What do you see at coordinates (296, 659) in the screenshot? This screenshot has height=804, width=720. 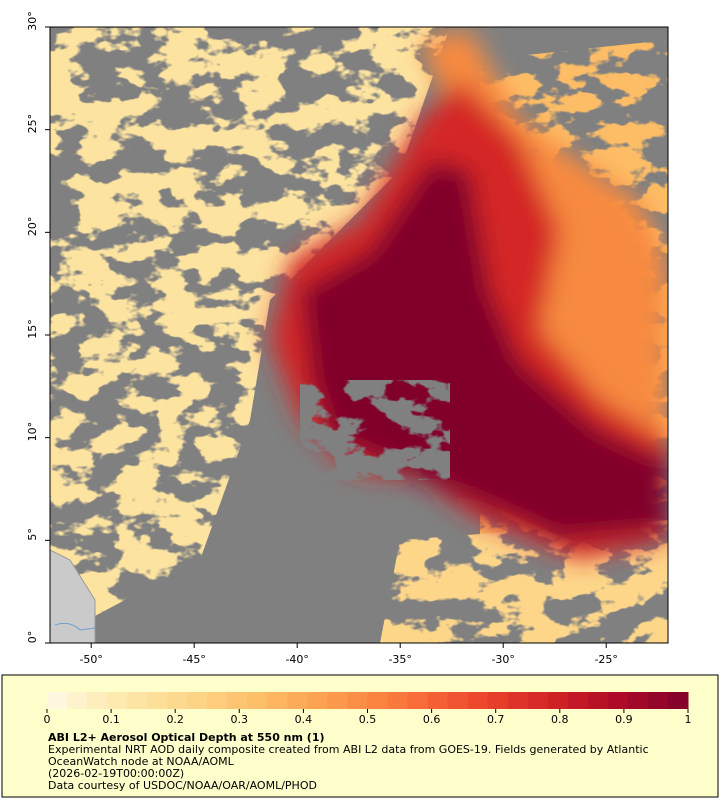 I see `x-tick-label: -40°` at bounding box center [296, 659].